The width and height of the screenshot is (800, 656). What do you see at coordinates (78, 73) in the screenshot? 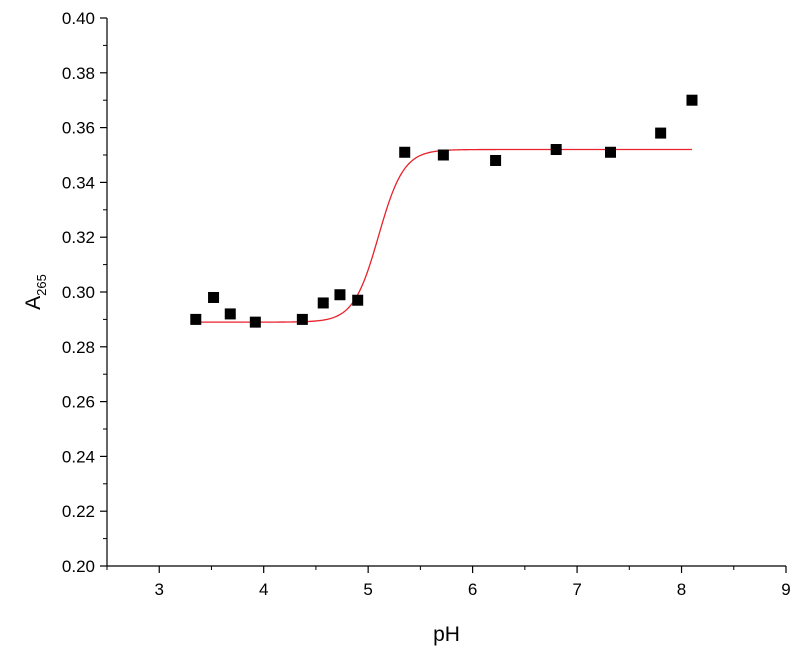
I see `y-tick-label: 0.38` at bounding box center [78, 73].